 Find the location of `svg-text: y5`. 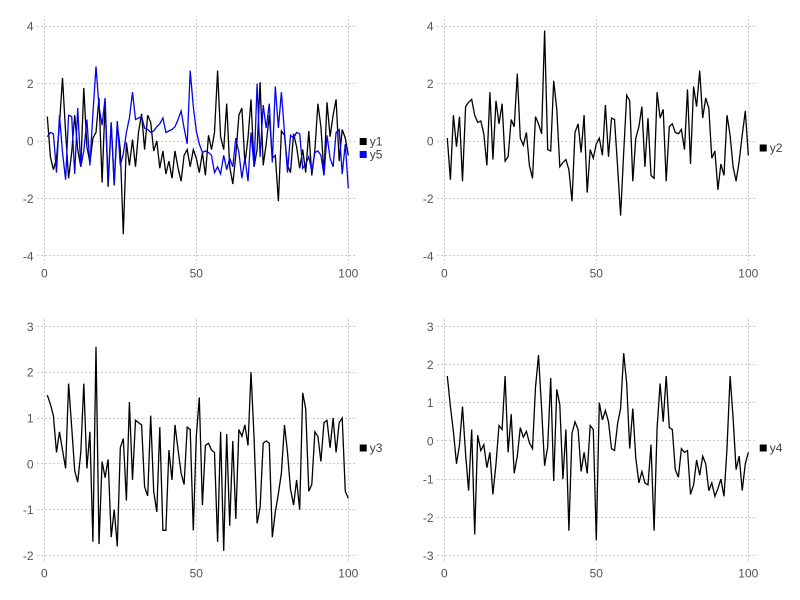

svg-text: y5 is located at coordinates (376, 155).